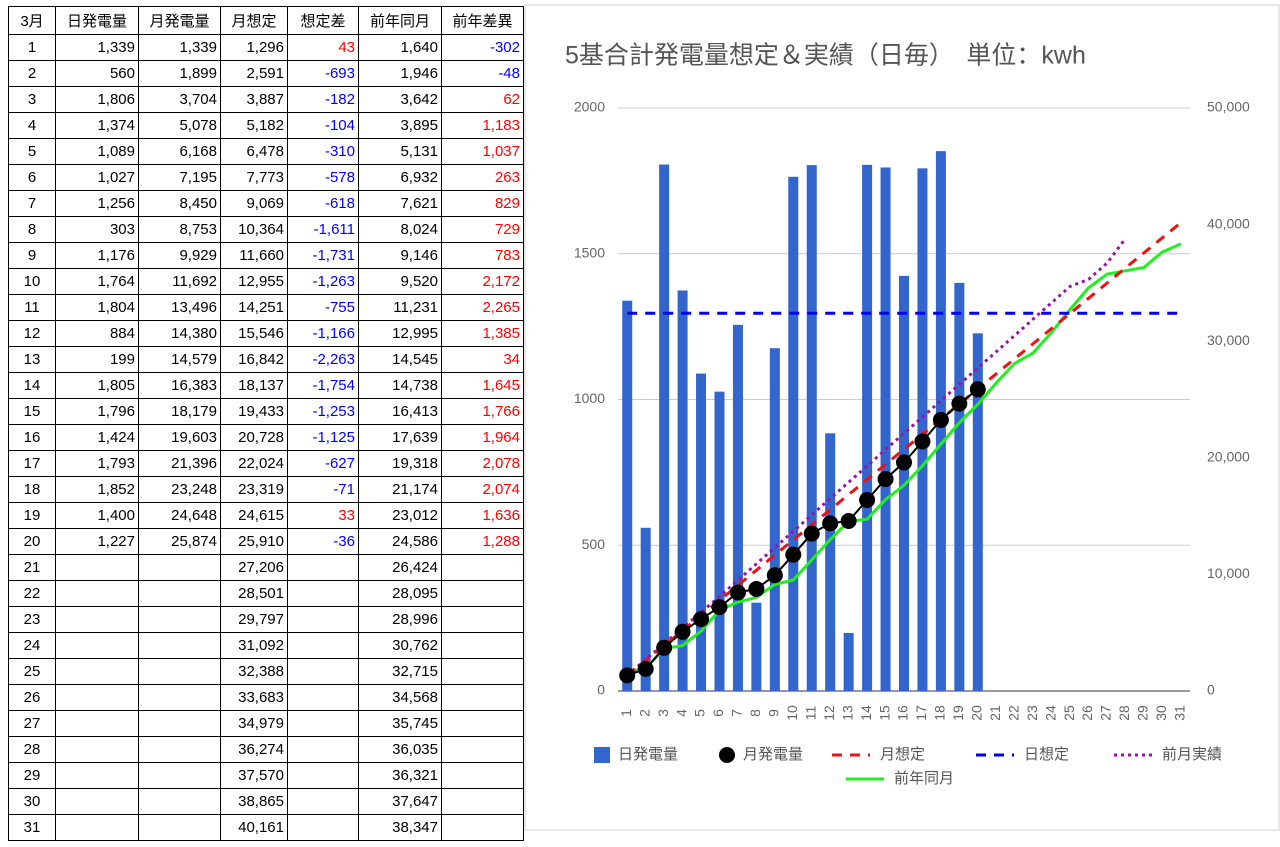  Describe the element at coordinates (400, 671) in the screenshot. I see `table-cell: 32,715` at that location.